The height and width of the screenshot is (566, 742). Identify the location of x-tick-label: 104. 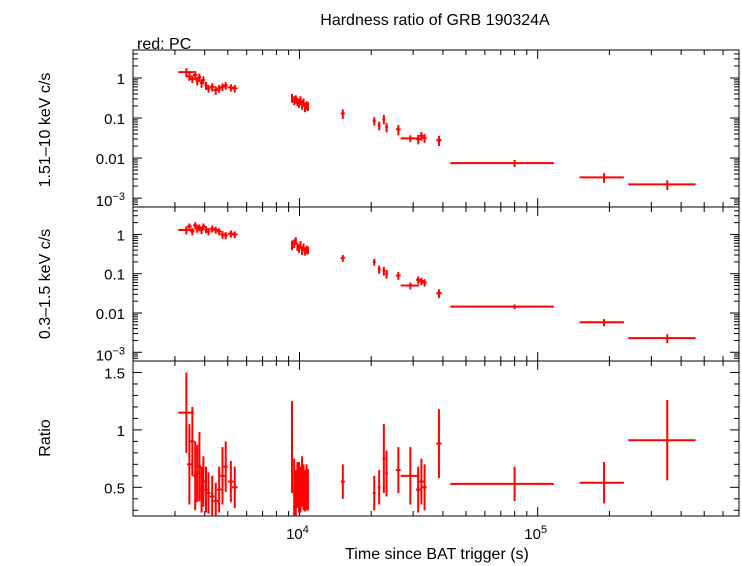
(297, 533).